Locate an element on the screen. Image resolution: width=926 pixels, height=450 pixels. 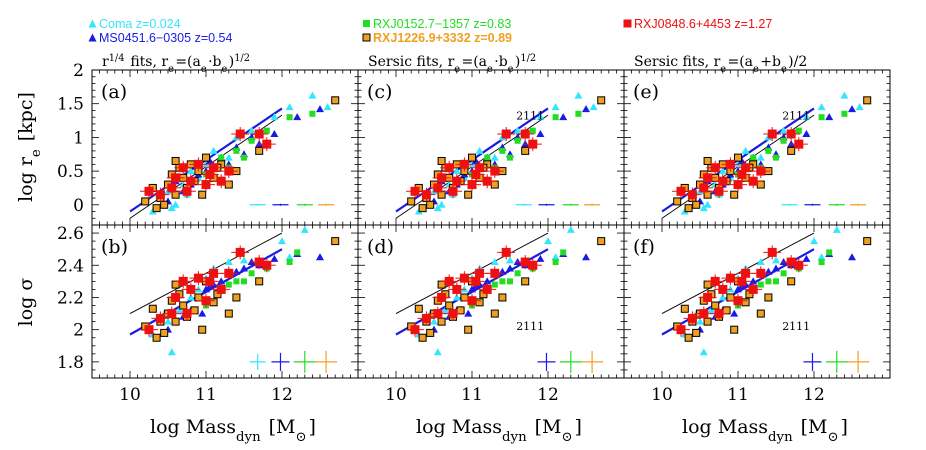
y-tick-label: 2.6 is located at coordinates (70, 234).